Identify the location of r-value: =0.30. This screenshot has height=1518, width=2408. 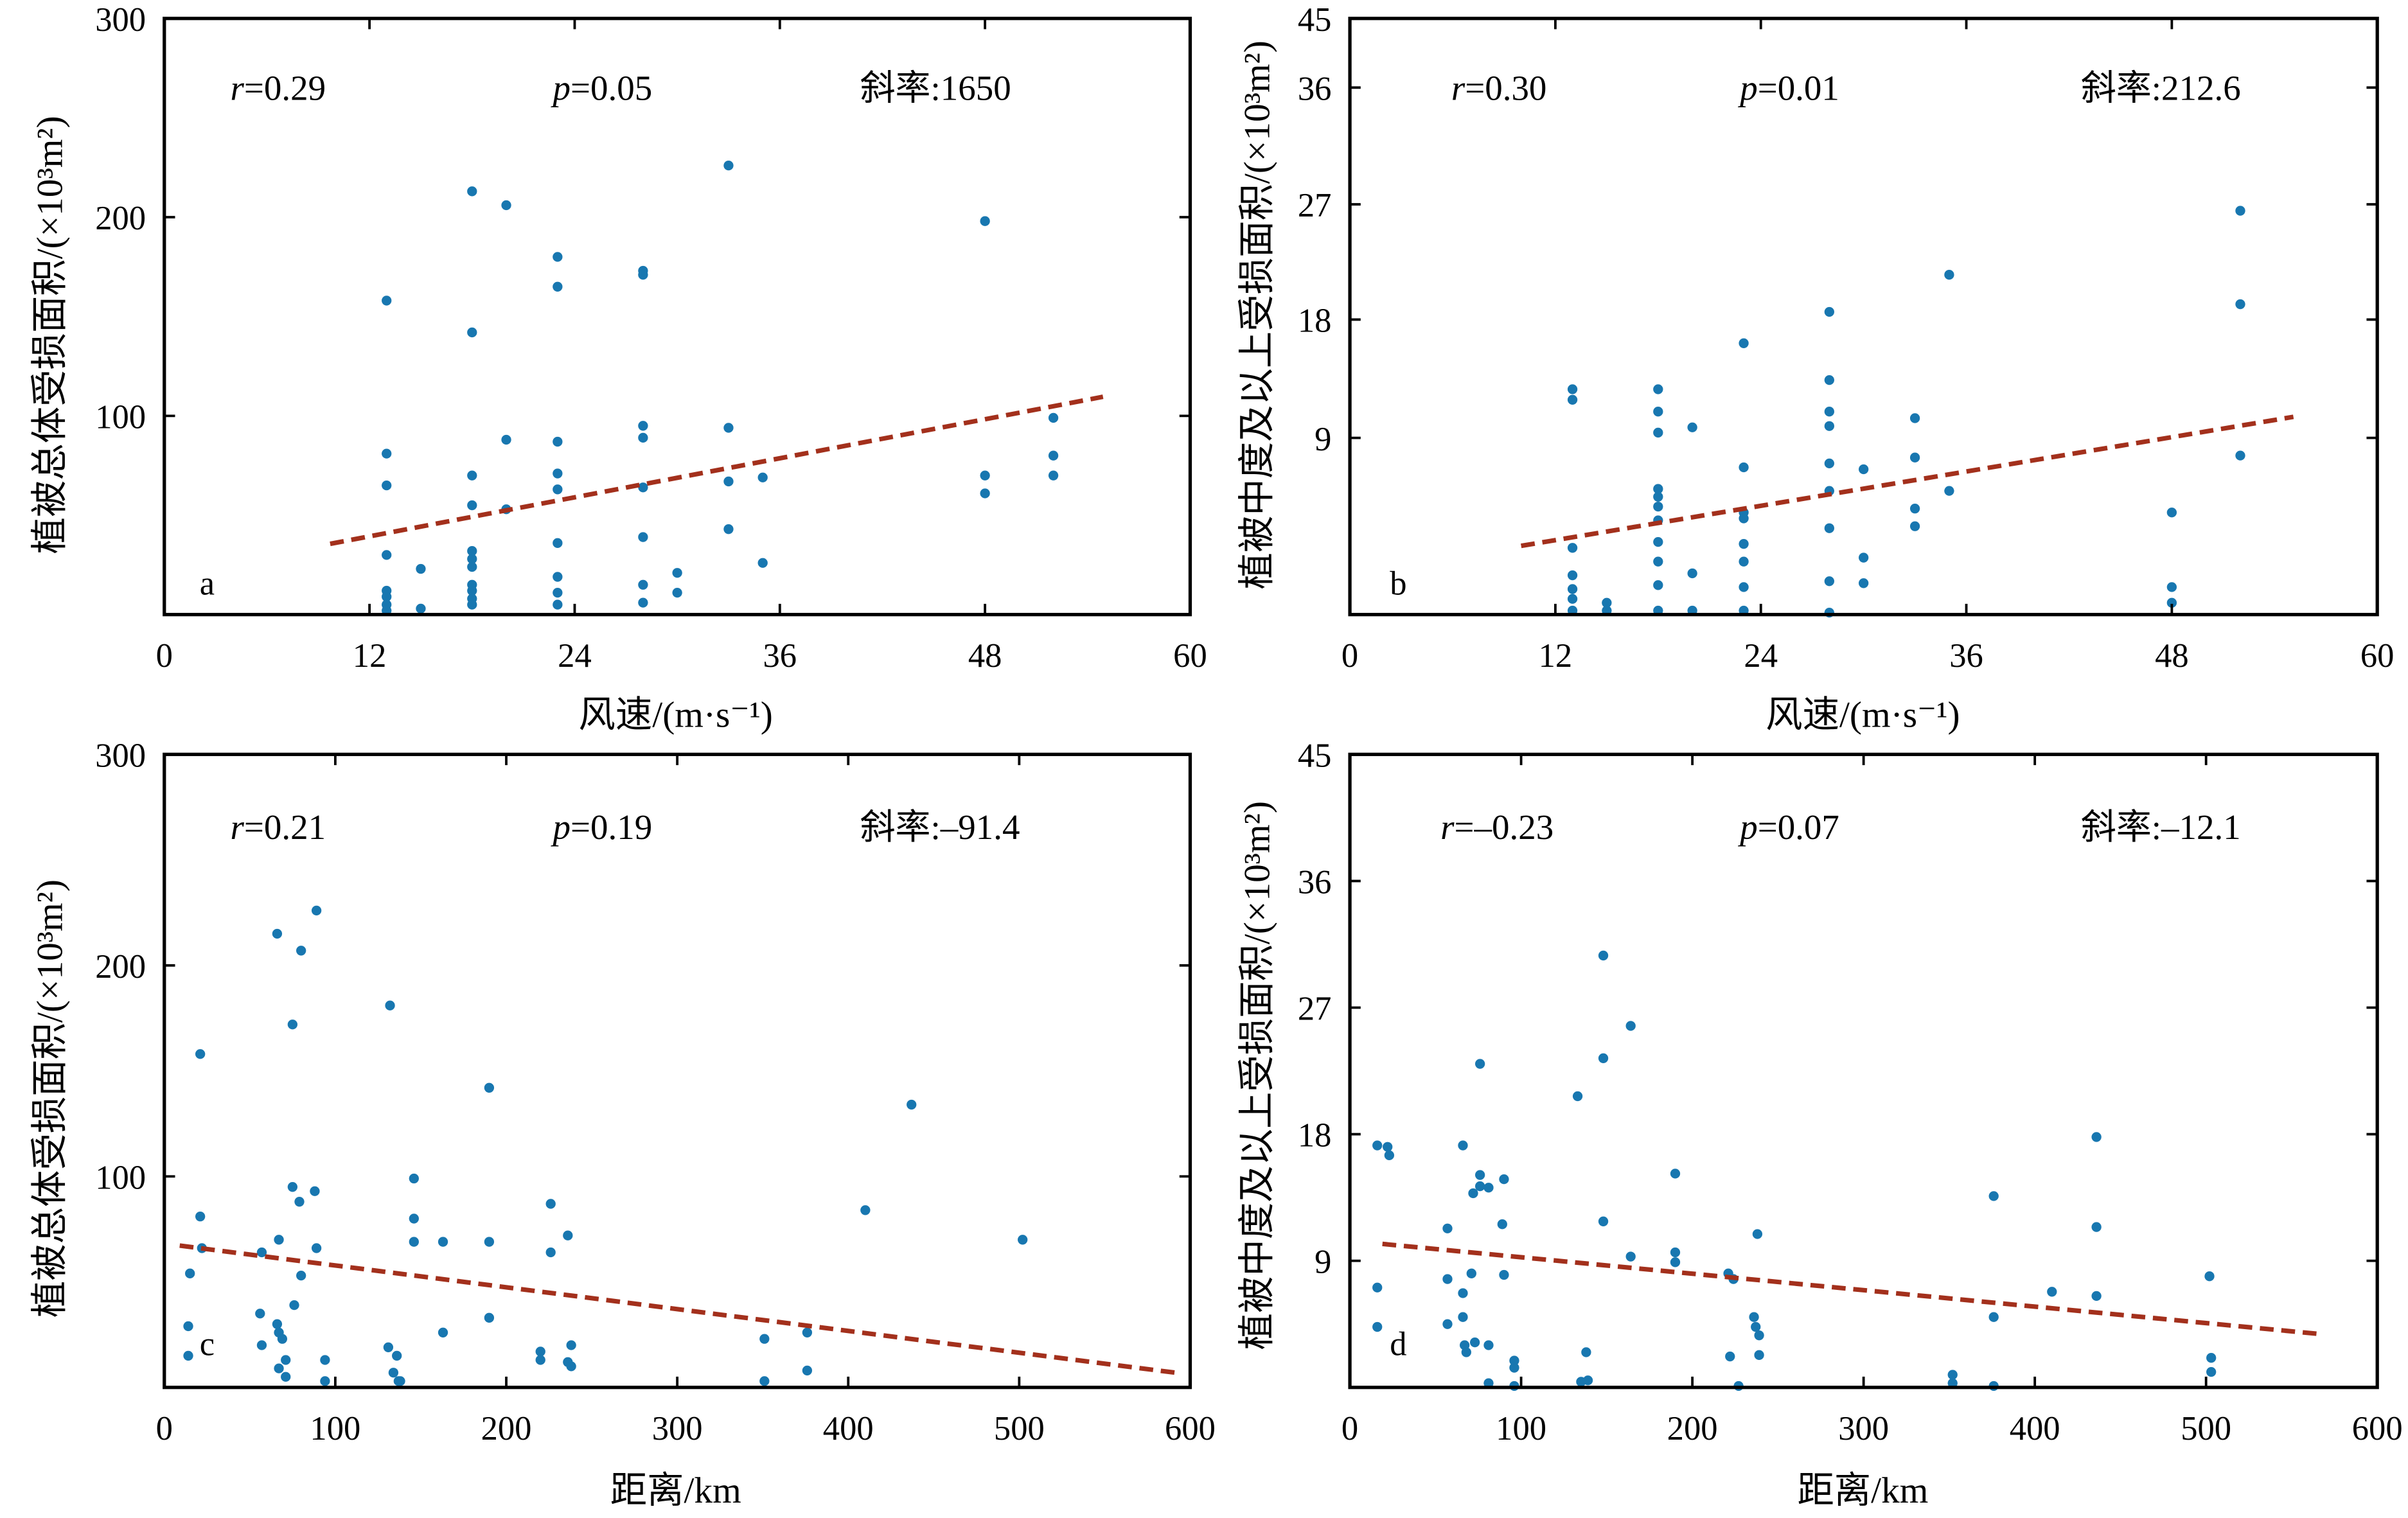
(1505, 87).